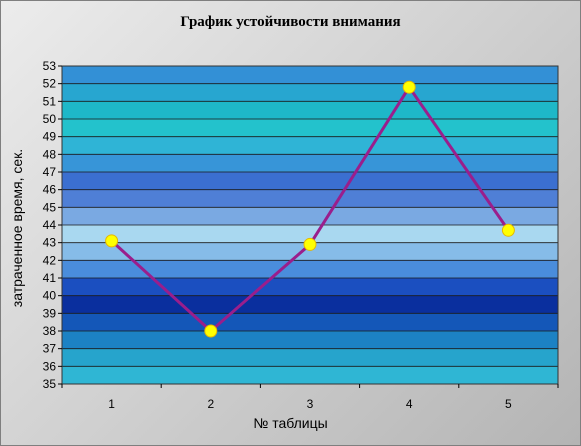 This screenshot has width=581, height=446. I want to click on y-tick-label: 37, so click(50, 349).